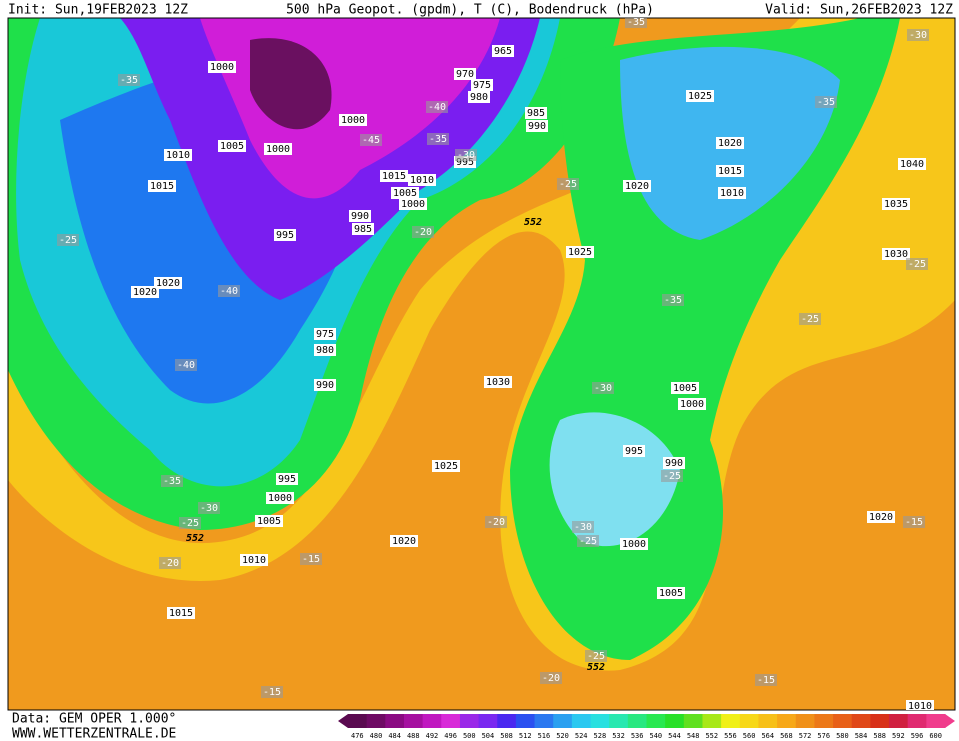 The image size is (959, 741). What do you see at coordinates (600, 736) in the screenshot?
I see `colorbar-label: 528` at bounding box center [600, 736].